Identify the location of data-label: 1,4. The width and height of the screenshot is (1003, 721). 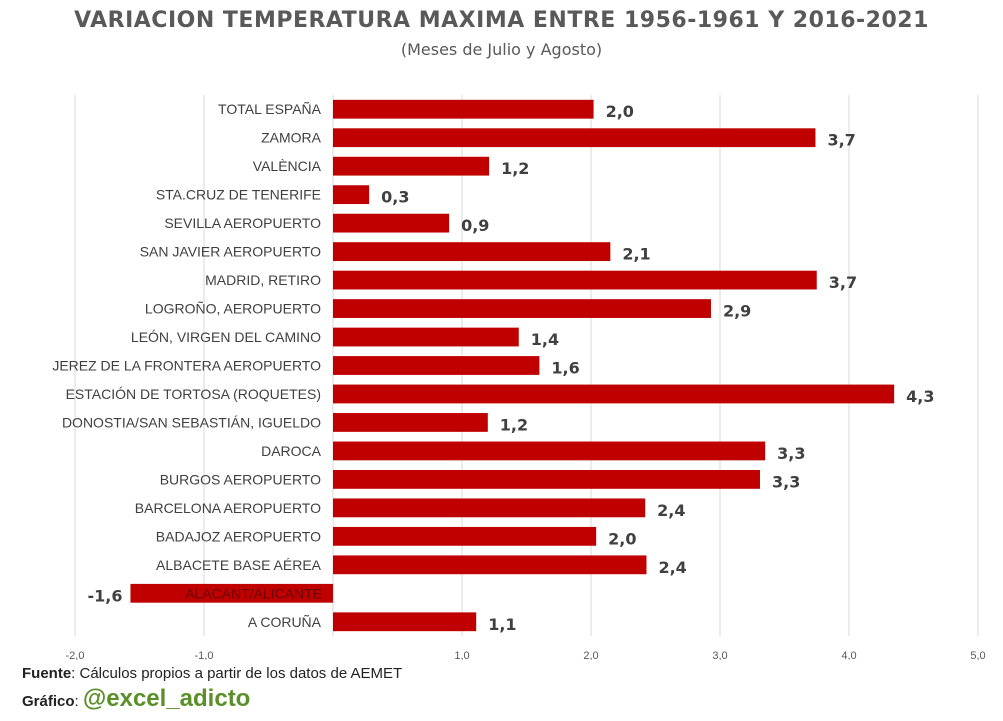
(545, 339).